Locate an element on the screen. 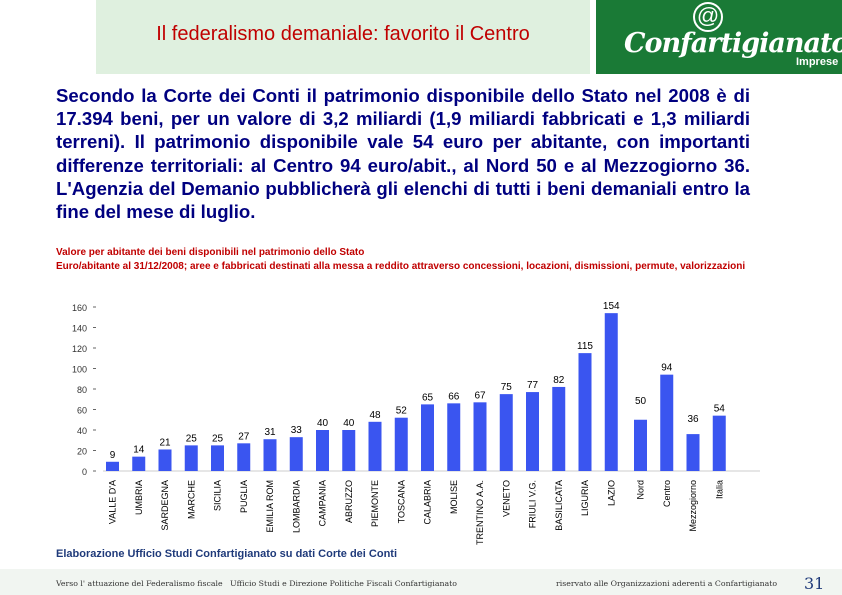 This screenshot has height=595, width=842. at-sign-icon: @ is located at coordinates (708, 17).